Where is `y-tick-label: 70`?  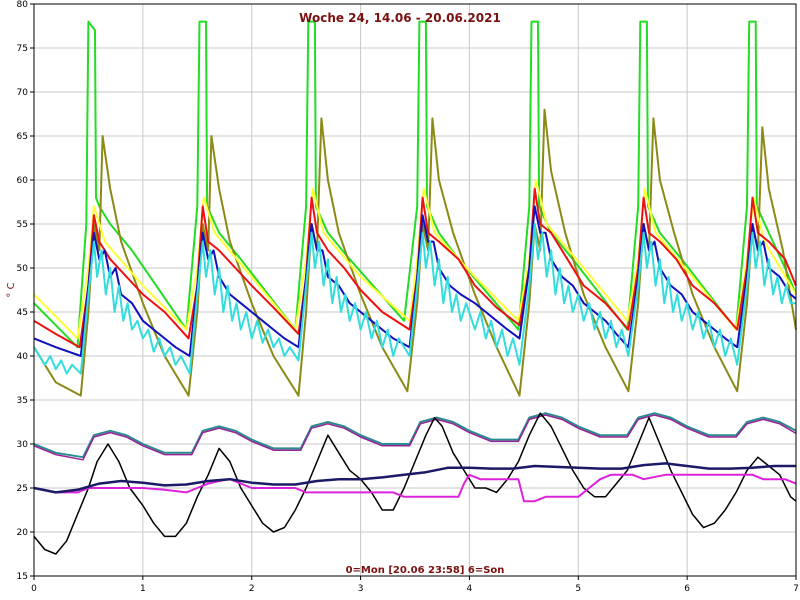
y-tick-label: 70 is located at coordinates (23, 93).